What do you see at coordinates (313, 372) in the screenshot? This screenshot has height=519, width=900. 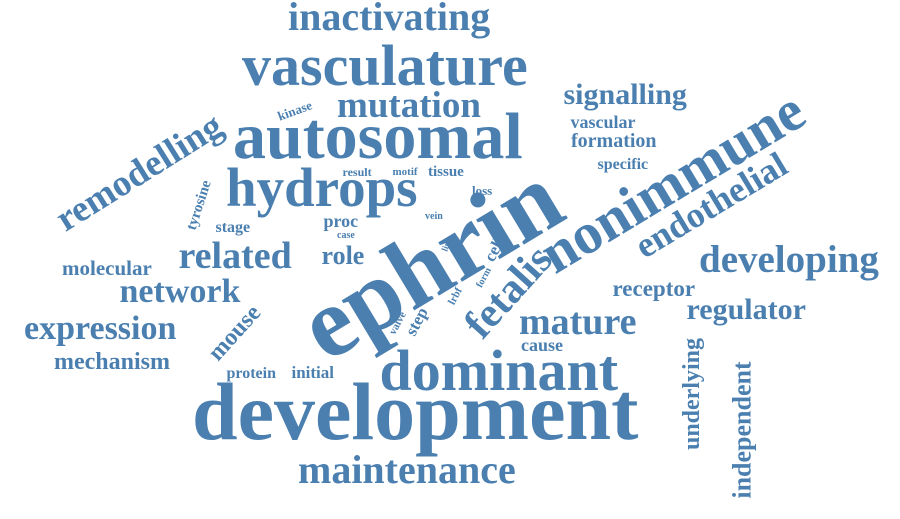 I see `word-initial: initial` at bounding box center [313, 372].